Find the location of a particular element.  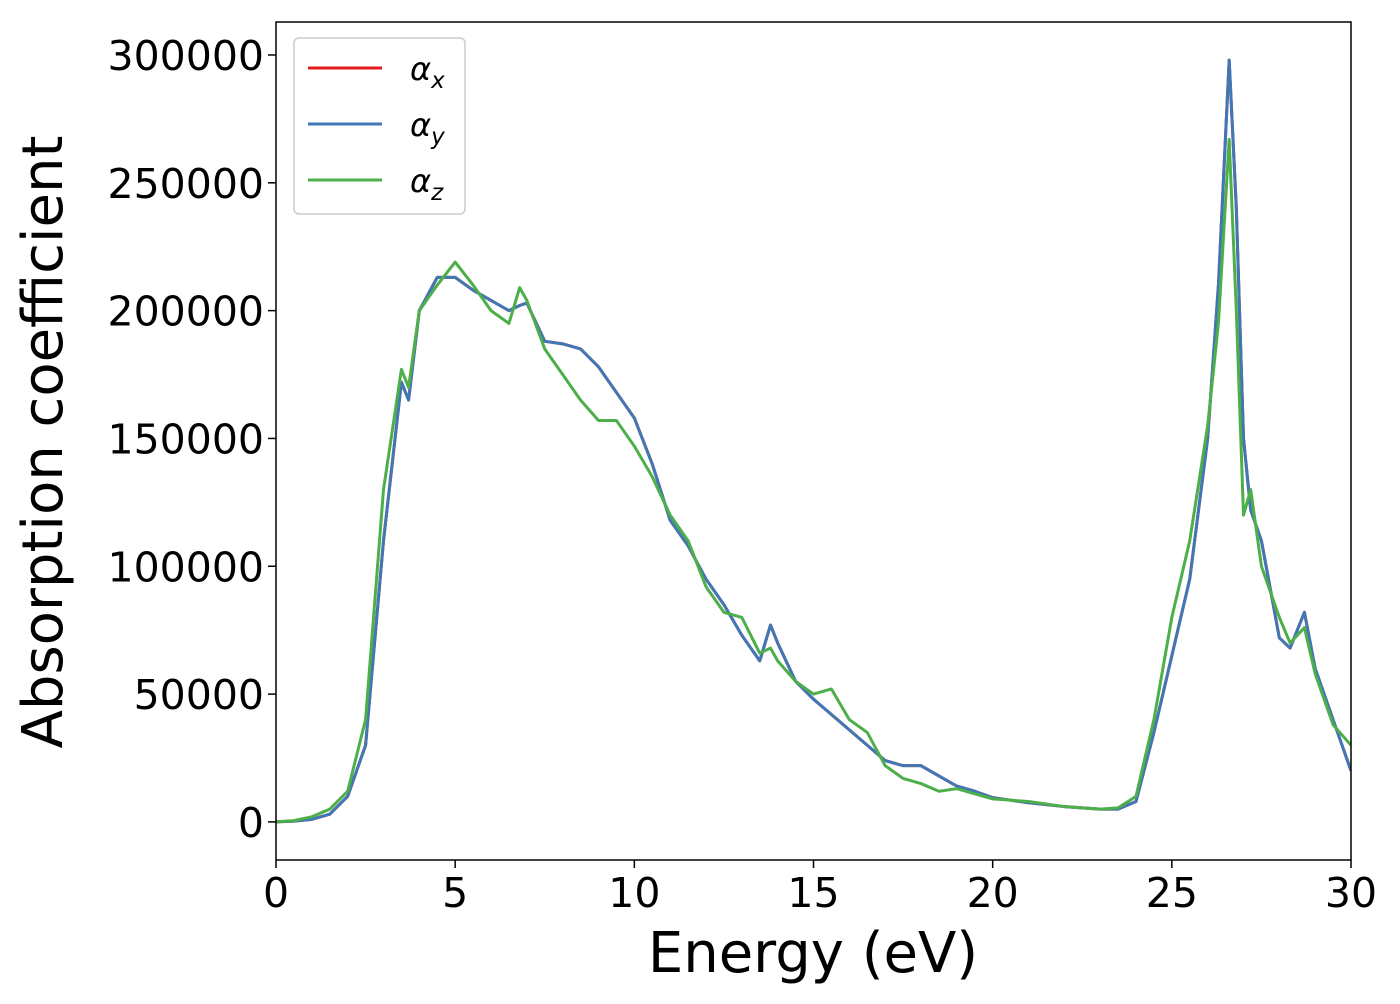

x-axis-label: Energy (eV) is located at coordinates (813, 953).